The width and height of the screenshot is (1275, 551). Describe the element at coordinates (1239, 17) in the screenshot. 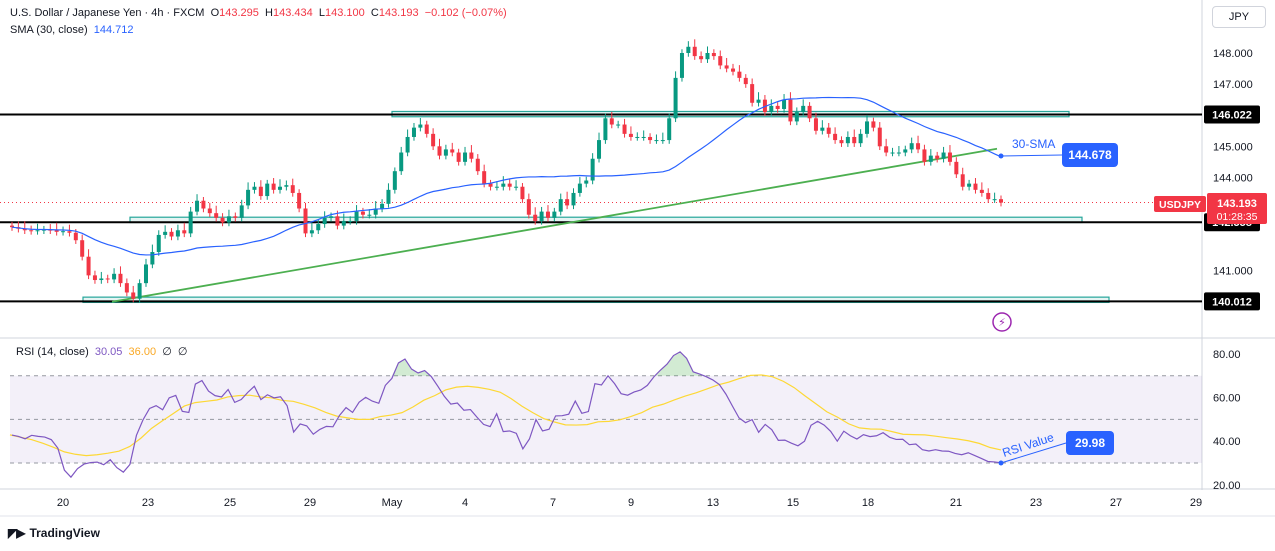

I see `currency-button: JPY` at that location.